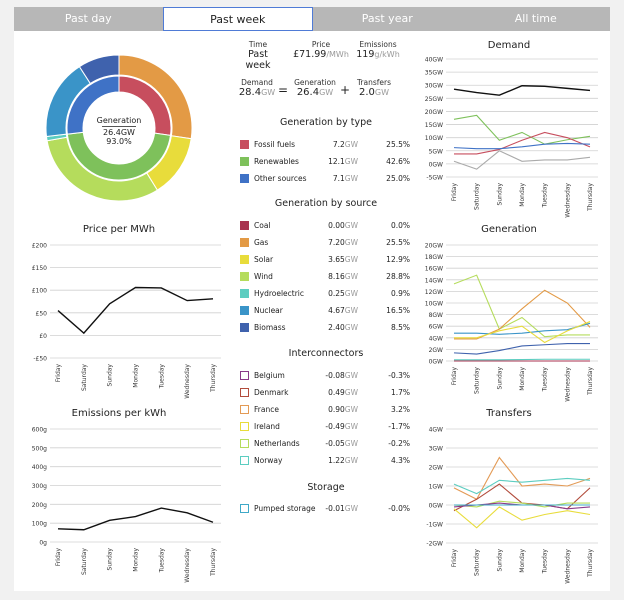 The width and height of the screenshot is (624, 600). Describe the element at coordinates (258, 44) in the screenshot. I see `time-label: Time` at that location.